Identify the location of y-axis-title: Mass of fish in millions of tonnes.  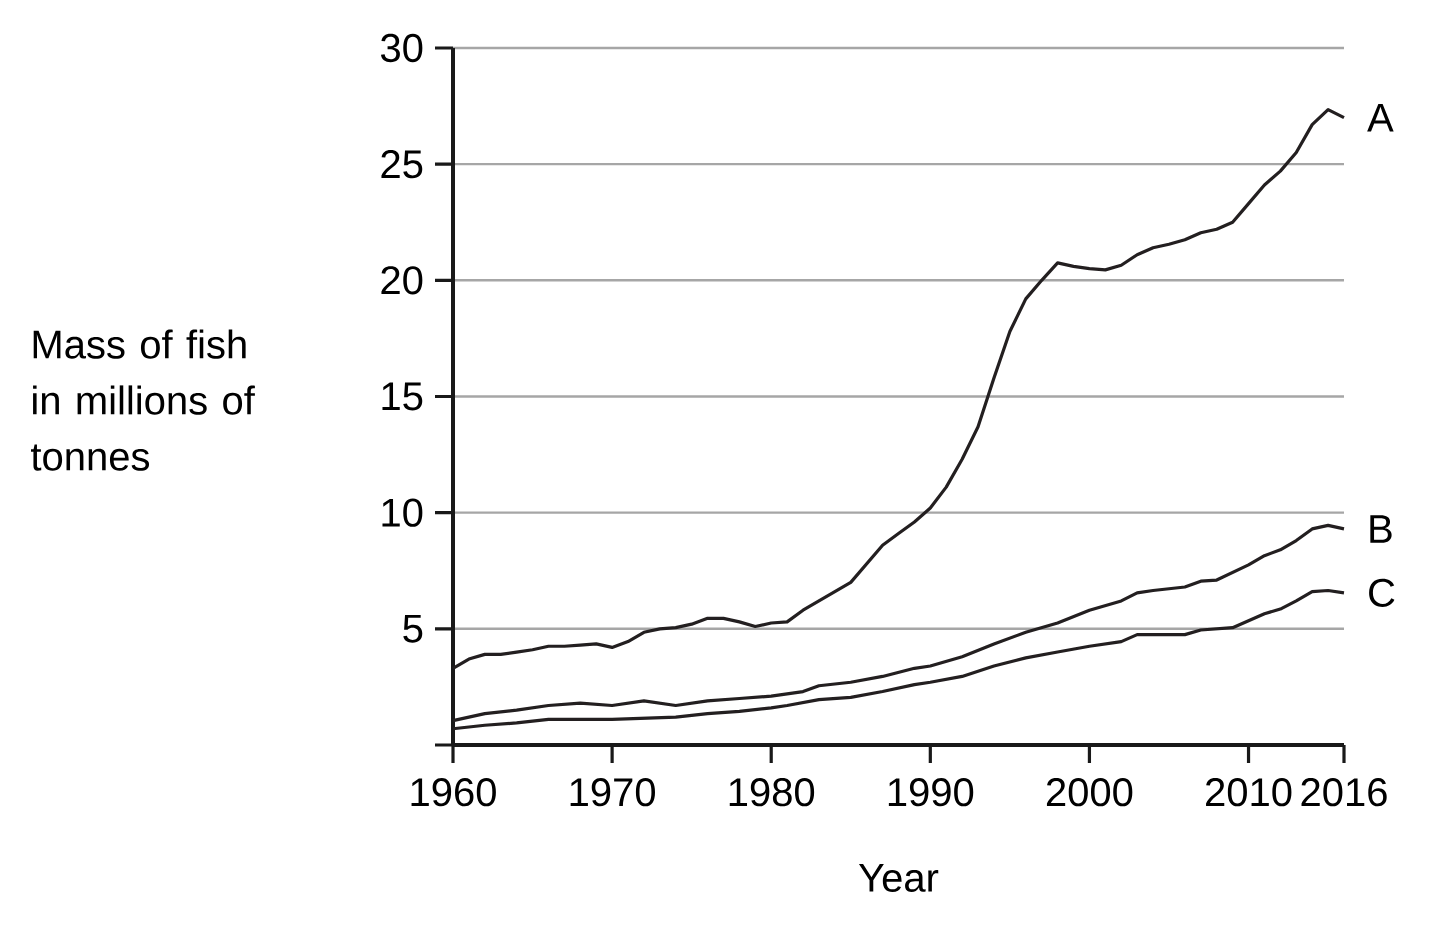
(143, 400).